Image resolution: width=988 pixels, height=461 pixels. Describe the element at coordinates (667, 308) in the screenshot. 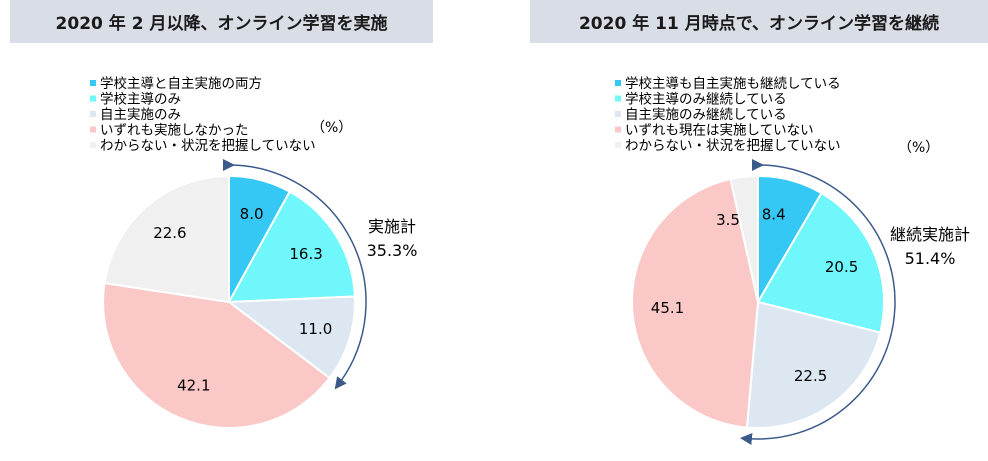

I see `slice-value-label: 45.1` at that location.